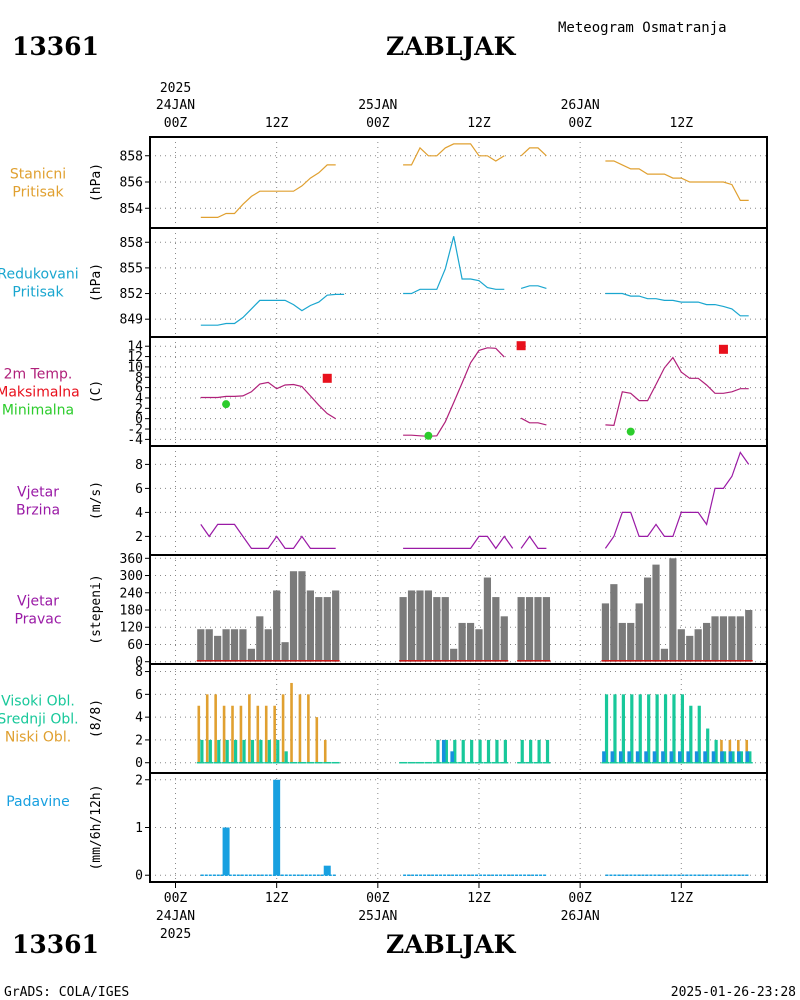 This screenshot has height=1000, width=800. Describe the element at coordinates (458, 827) in the screenshot. I see `panel-frame` at that location.